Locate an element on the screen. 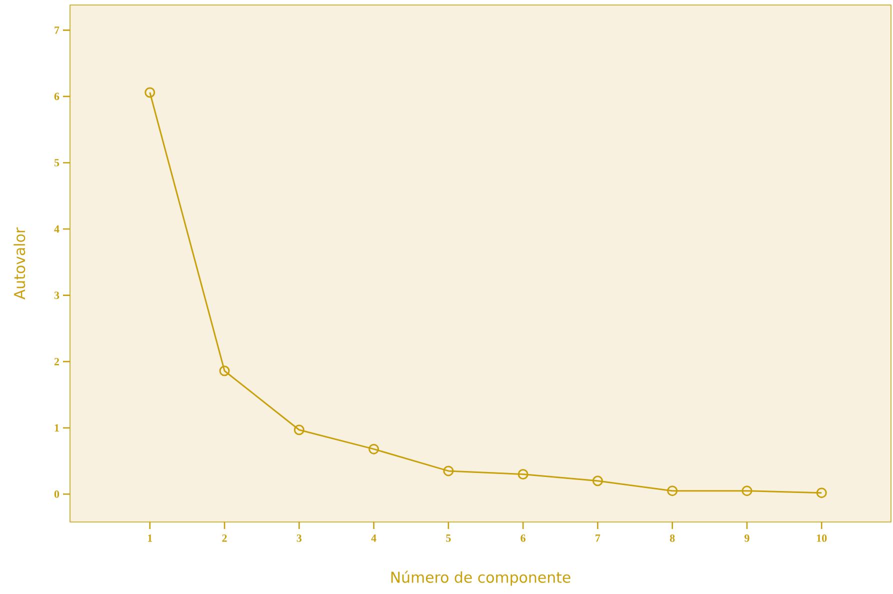  x-tick-label: 6 is located at coordinates (523, 538).